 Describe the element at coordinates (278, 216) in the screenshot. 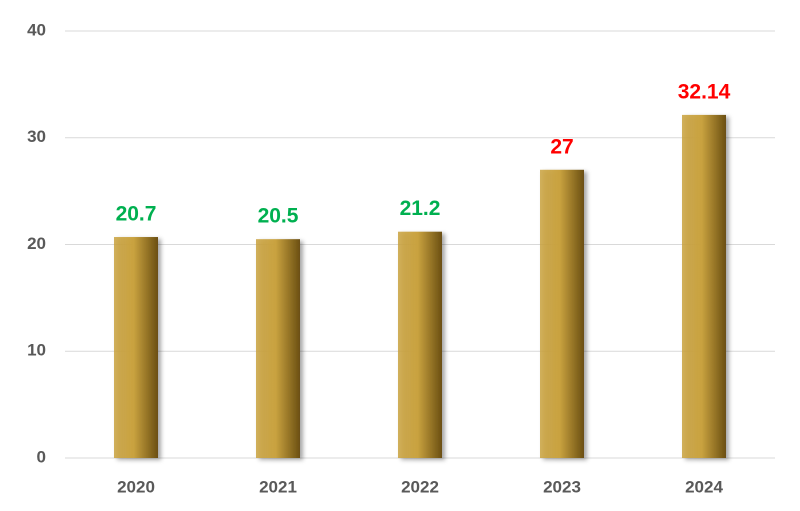

I see `value-label: 20.5` at that location.